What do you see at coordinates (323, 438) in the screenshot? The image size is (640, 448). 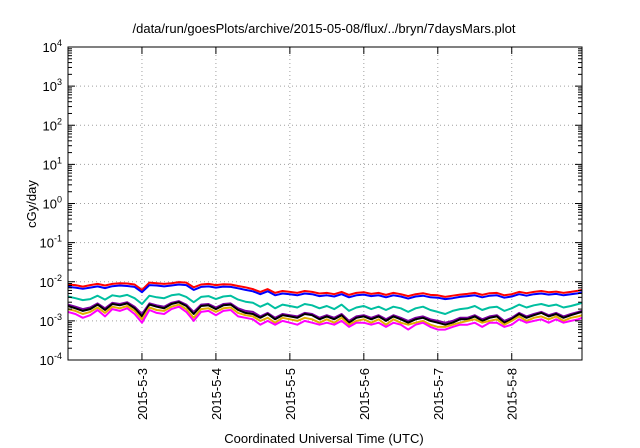 I see `x-axis-label: Coordinated Universal Time (UTC)` at bounding box center [323, 438].